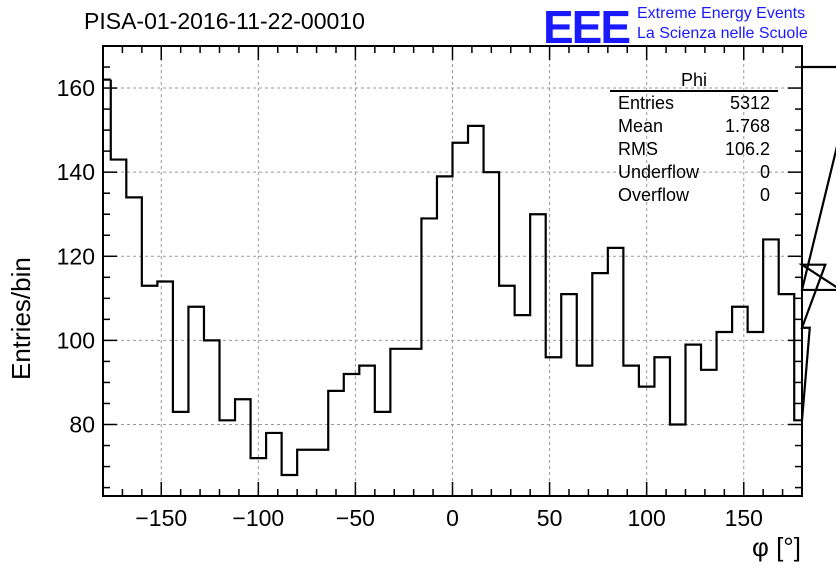  What do you see at coordinates (776, 547) in the screenshot?
I see `x-axis-label: φ [°]` at bounding box center [776, 547].